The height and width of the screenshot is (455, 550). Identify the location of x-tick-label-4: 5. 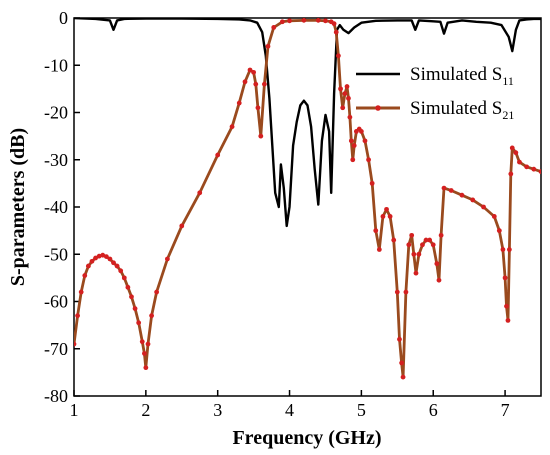
(361, 410).